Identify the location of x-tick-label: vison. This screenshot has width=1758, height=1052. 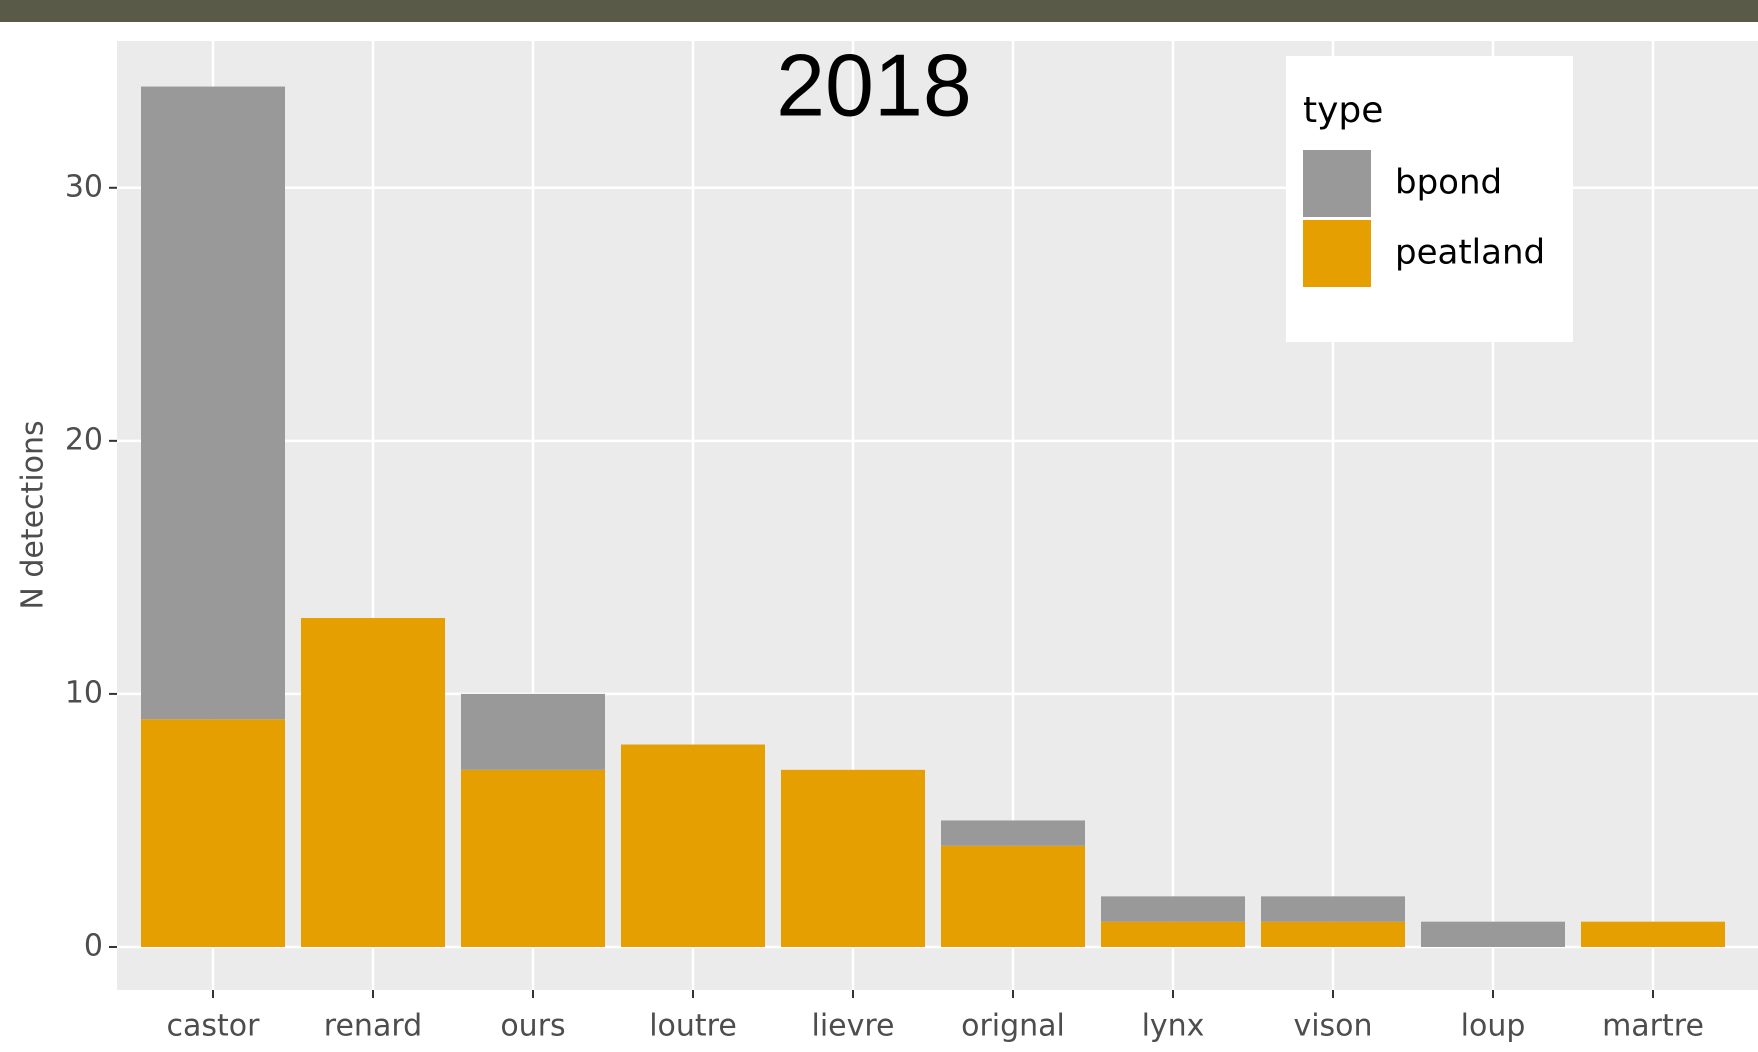
(1332, 1026).